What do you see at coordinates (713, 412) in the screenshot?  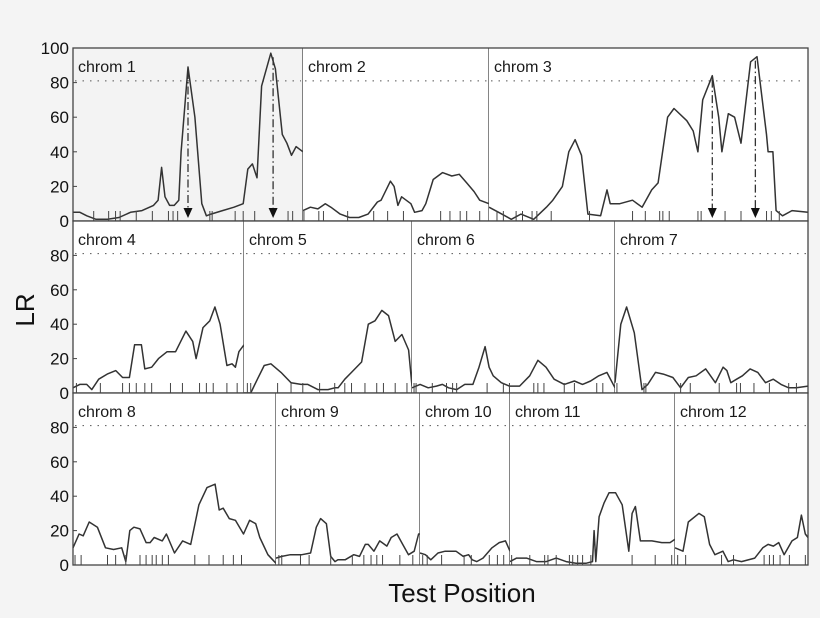 I see `panel-label: chrom 12` at bounding box center [713, 412].